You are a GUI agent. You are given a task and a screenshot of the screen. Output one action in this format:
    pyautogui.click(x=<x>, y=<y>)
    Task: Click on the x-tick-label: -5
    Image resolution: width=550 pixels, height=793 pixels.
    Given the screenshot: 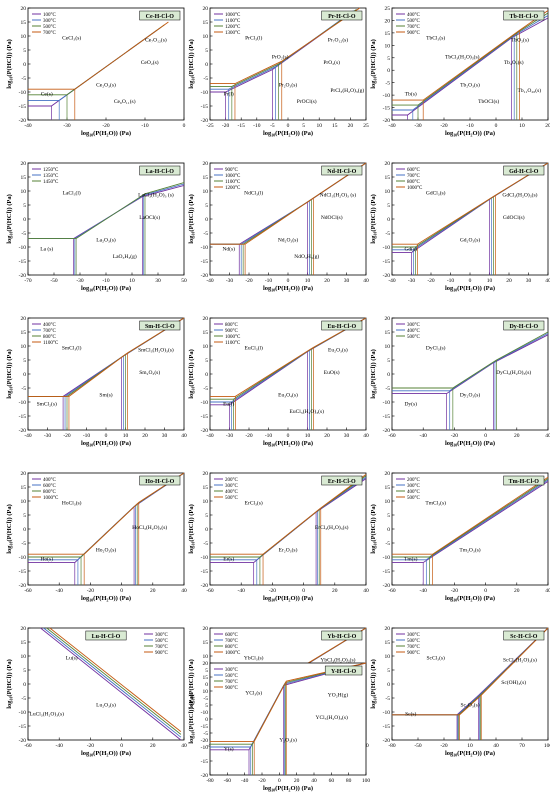 What is the action you would take?
    pyautogui.click(x=272, y=126)
    